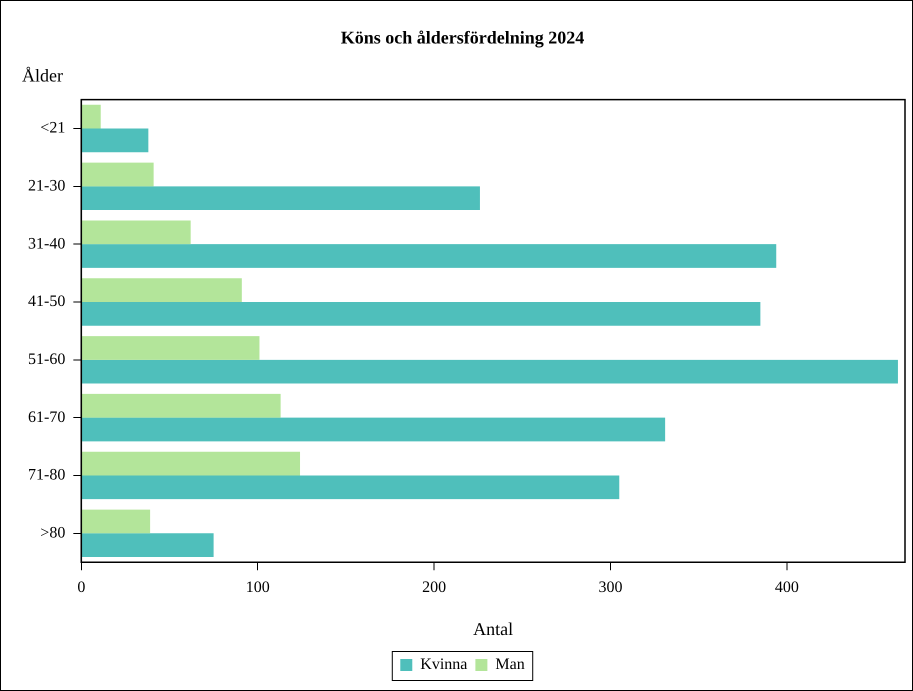 The image size is (913, 691). What do you see at coordinates (47, 301) in the screenshot?
I see `y-tick-label: 41-50` at bounding box center [47, 301].